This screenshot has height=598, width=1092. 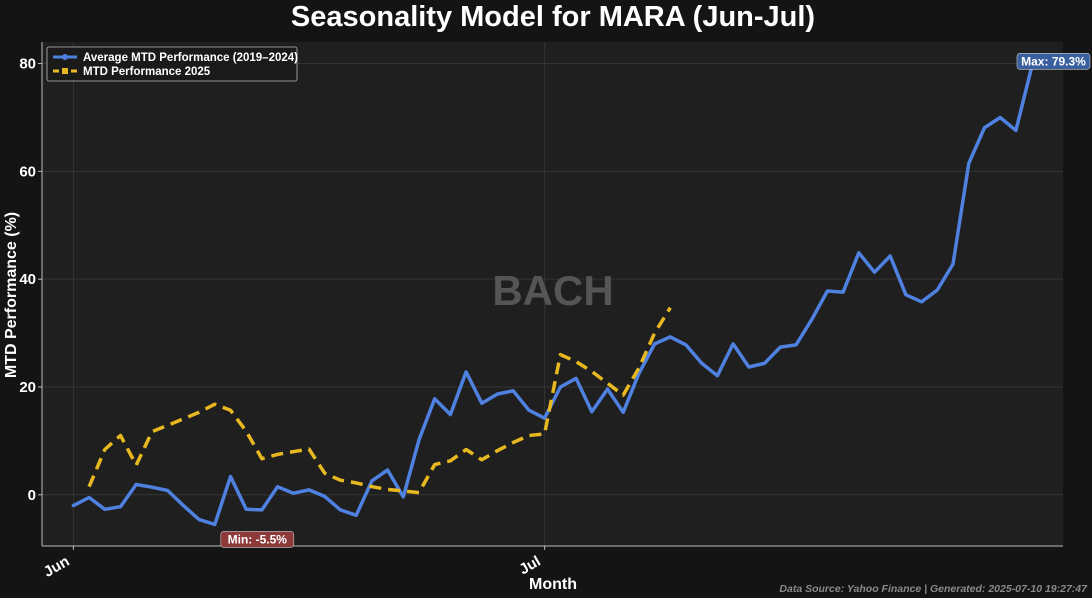 I want to click on min-annotation-label: Min: -5.5%, so click(x=258, y=539).